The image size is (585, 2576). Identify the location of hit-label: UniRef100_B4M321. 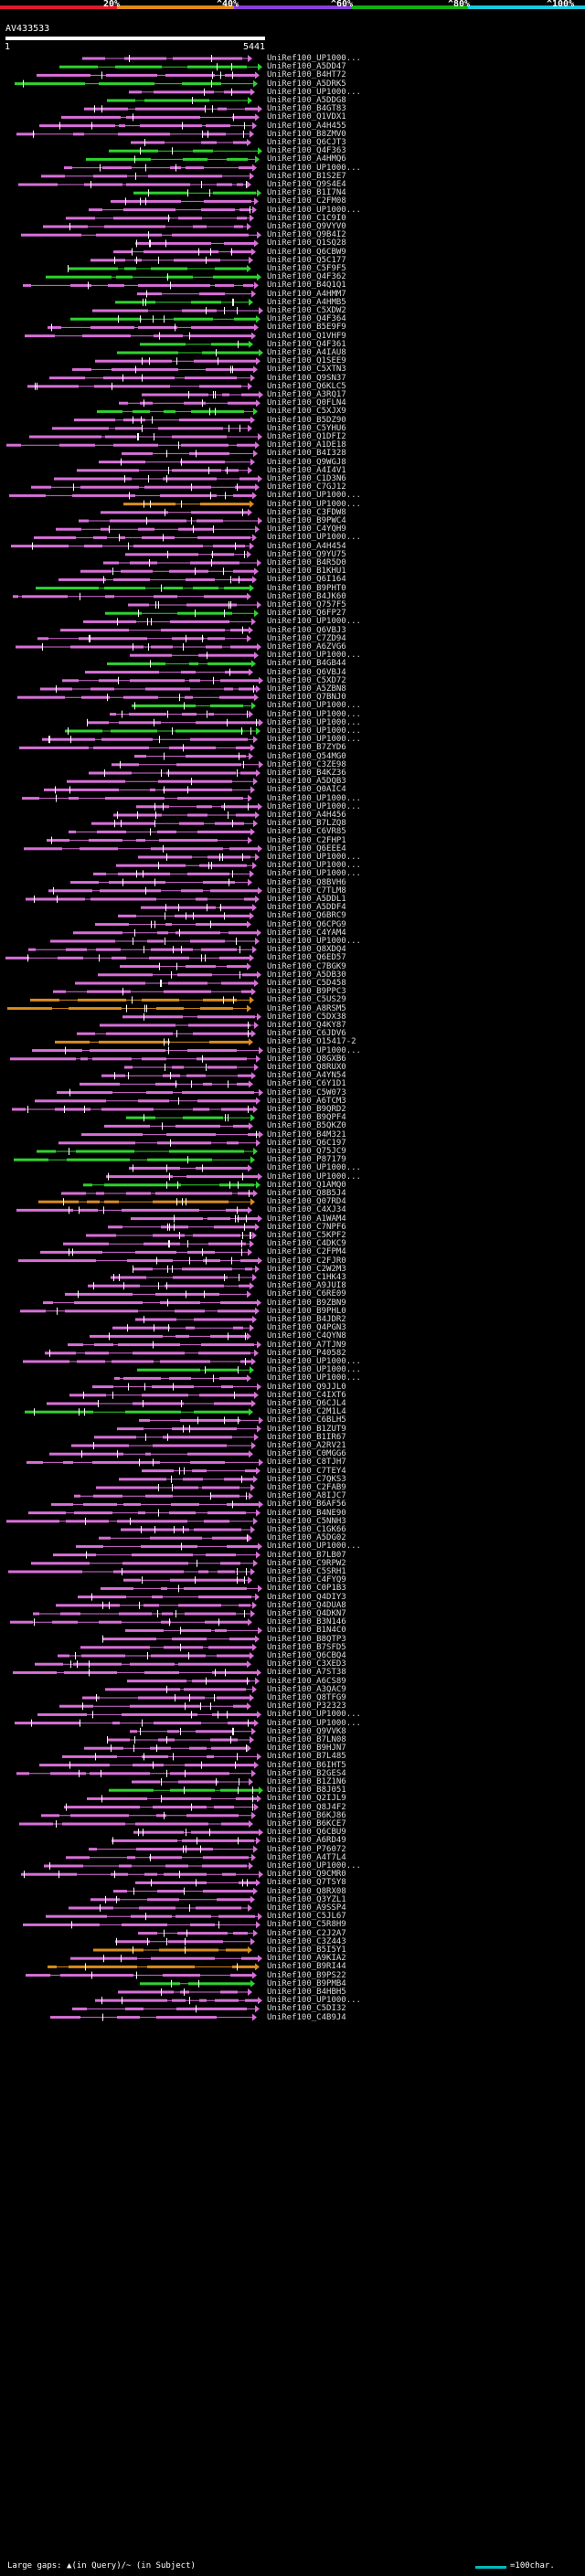
(307, 1134).